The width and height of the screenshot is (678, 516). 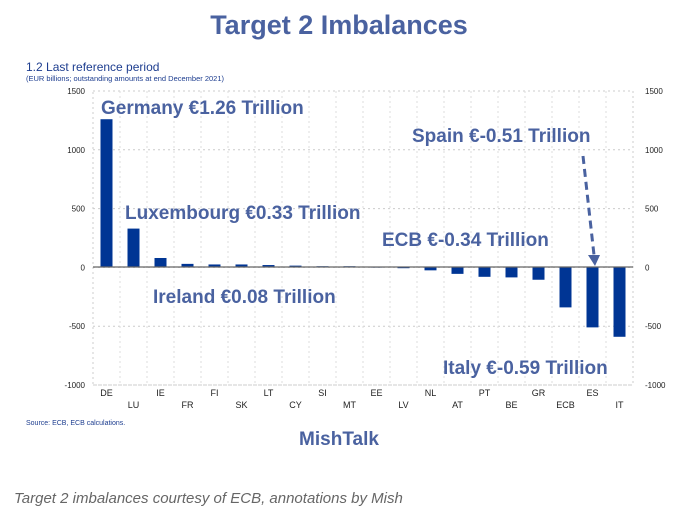 What do you see at coordinates (134, 405) in the screenshot?
I see `x-tick-label: LU` at bounding box center [134, 405].